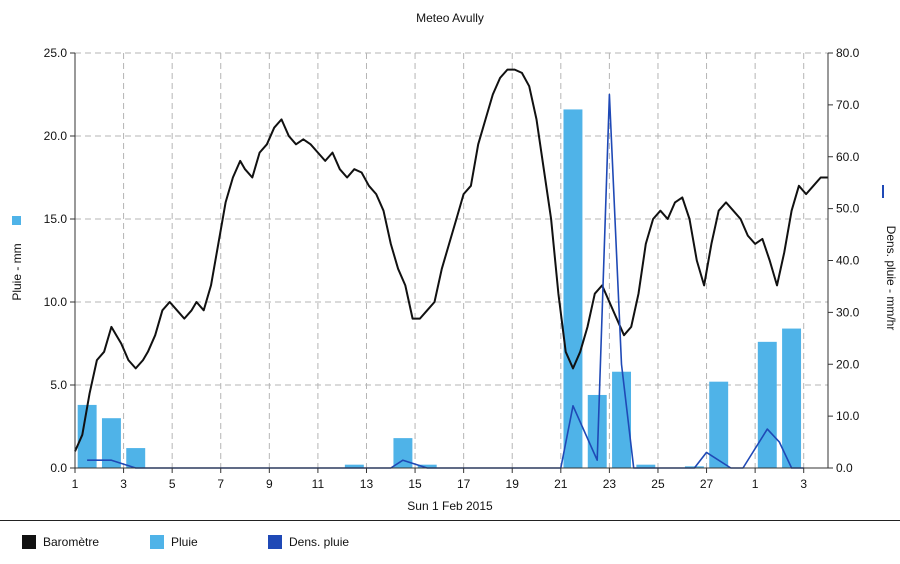 The image size is (900, 564). Describe the element at coordinates (172, 484) in the screenshot. I see `x-tick-label: 5` at that location.